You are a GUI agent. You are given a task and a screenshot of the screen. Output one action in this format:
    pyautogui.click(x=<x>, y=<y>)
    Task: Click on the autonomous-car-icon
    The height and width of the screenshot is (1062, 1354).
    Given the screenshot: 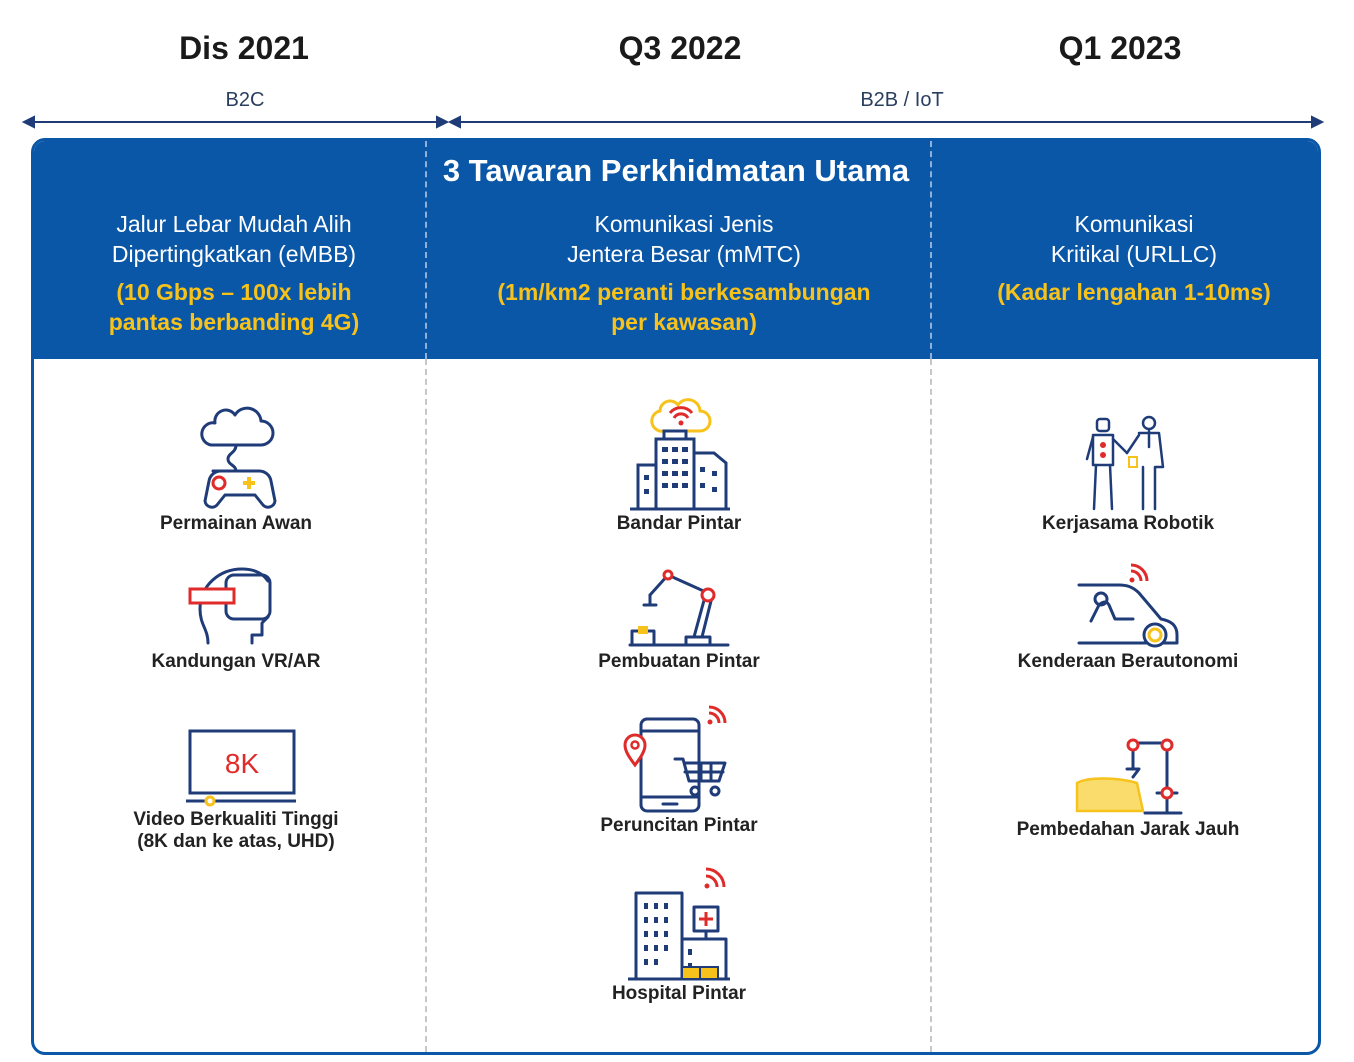 What is the action you would take?
    pyautogui.click(x=1128, y=605)
    